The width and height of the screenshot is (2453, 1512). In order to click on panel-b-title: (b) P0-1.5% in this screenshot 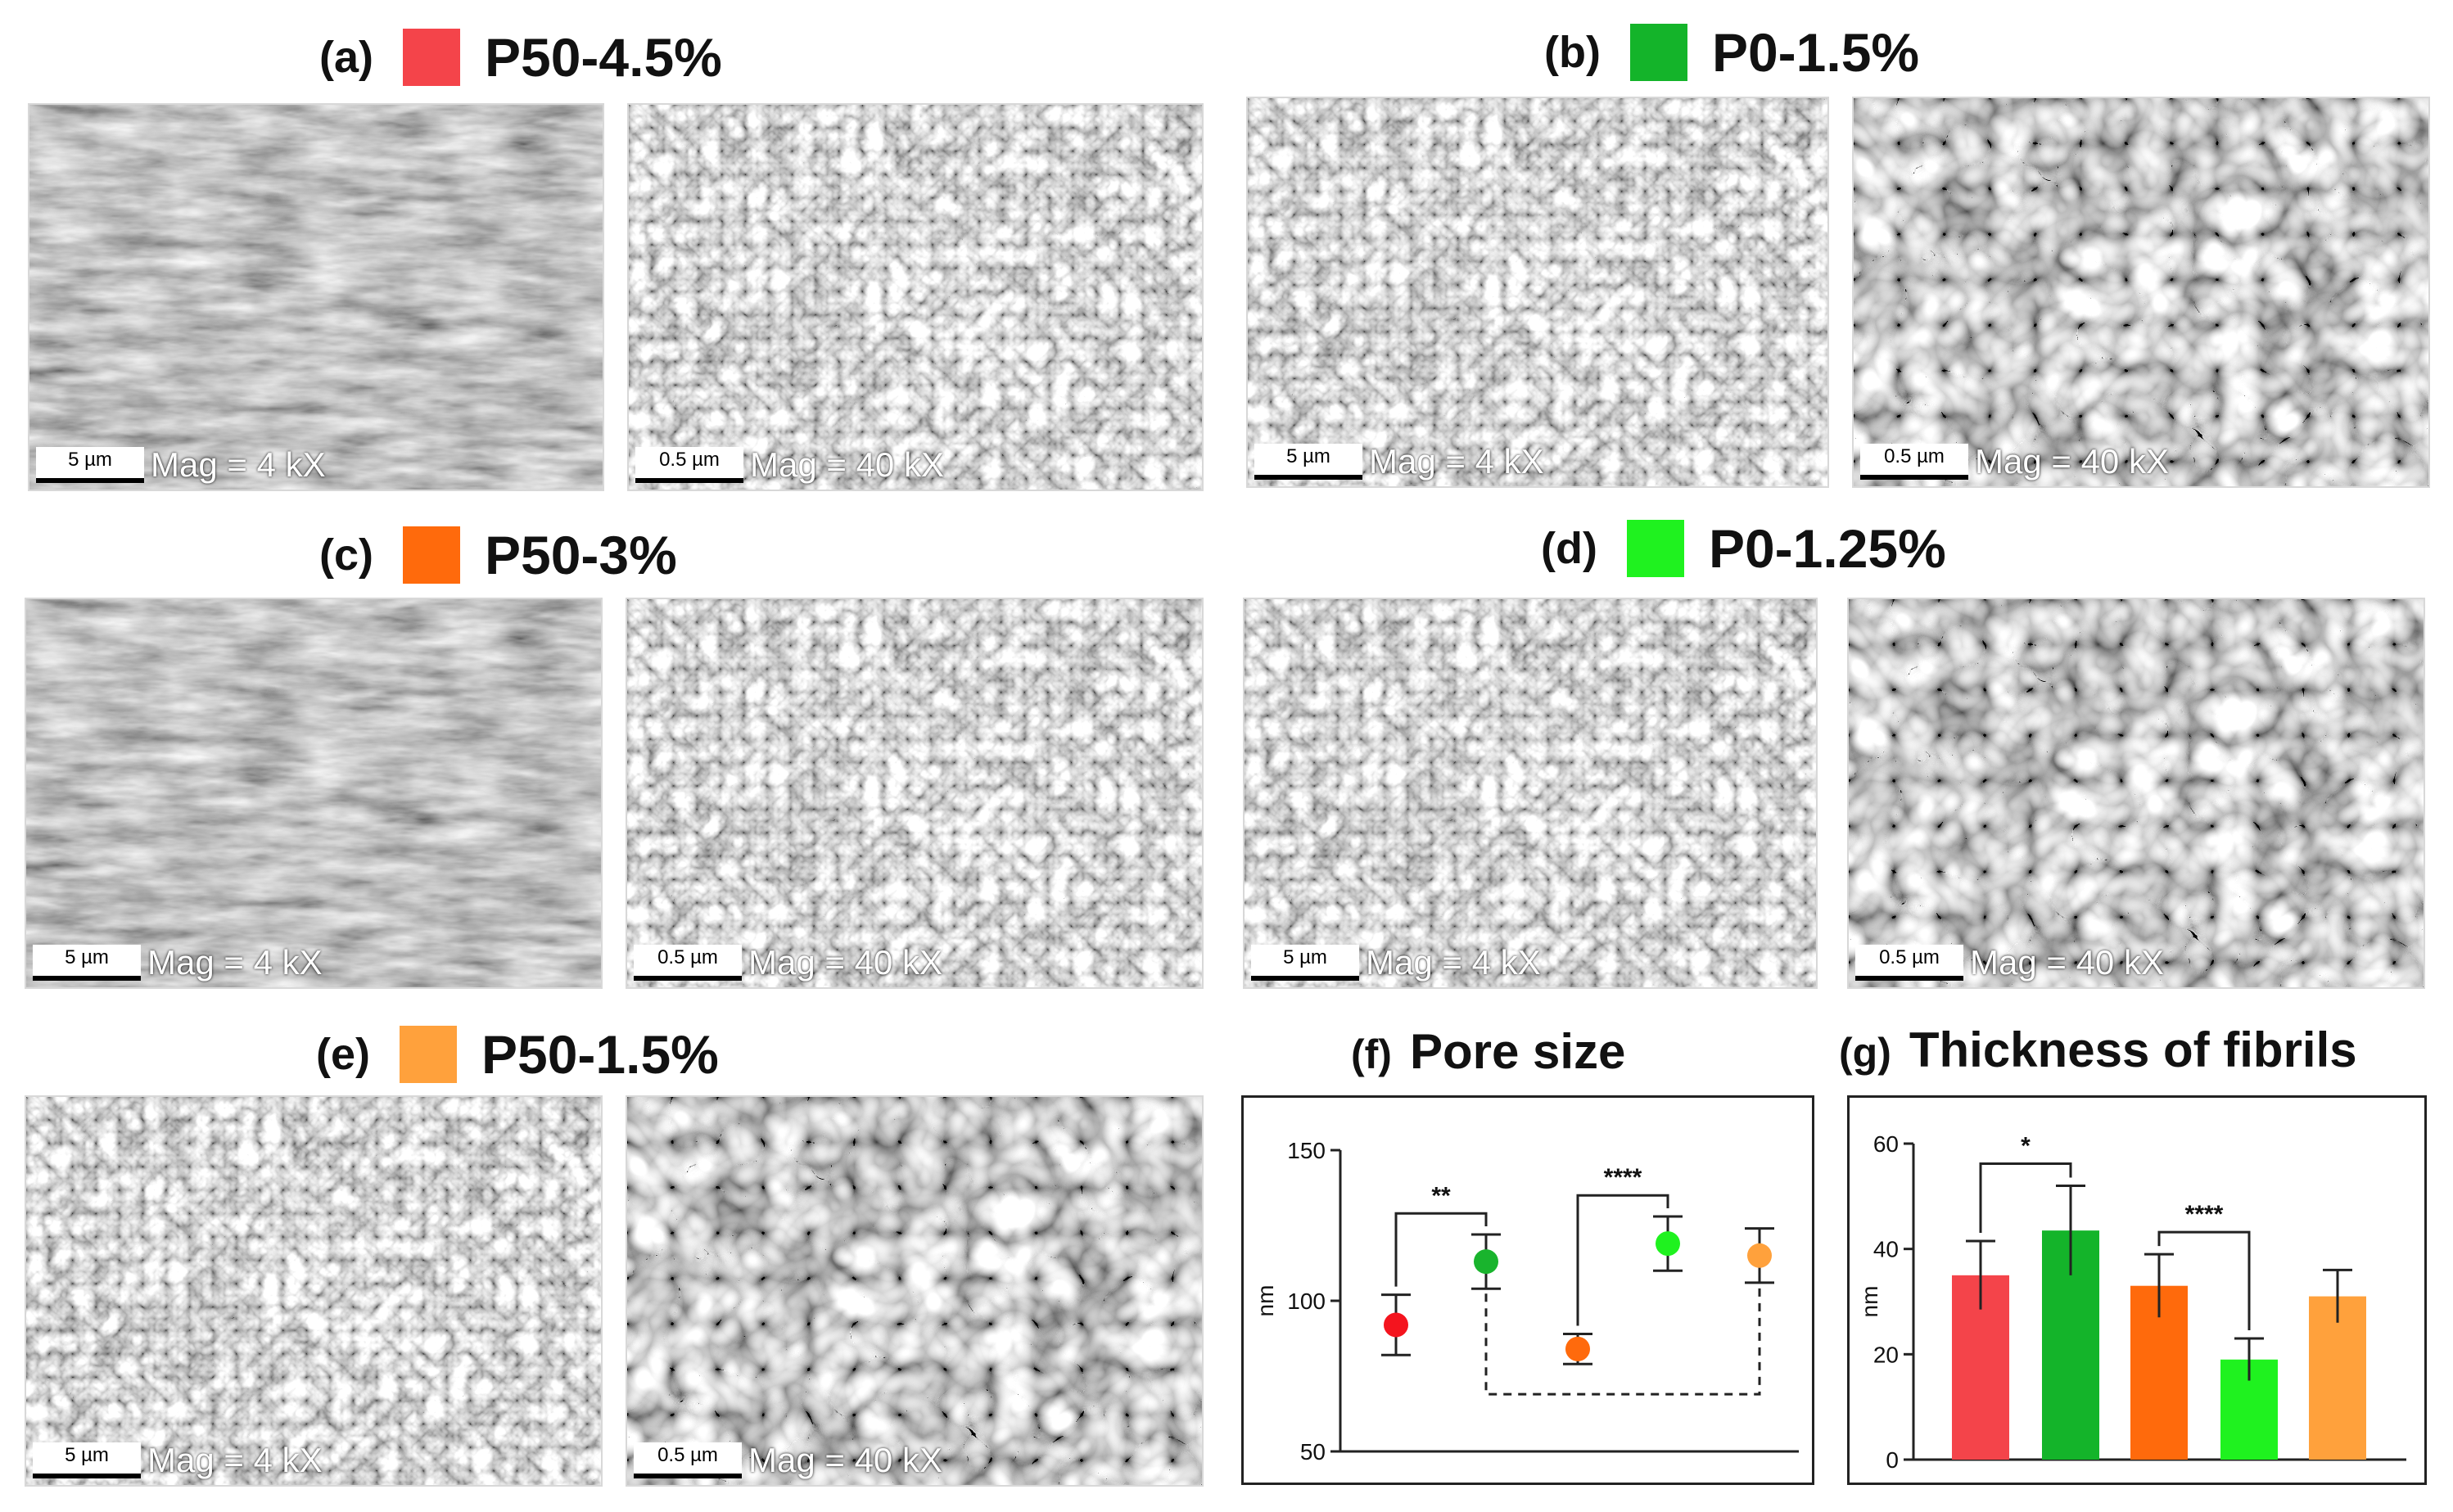, I will do `click(1731, 52)`.